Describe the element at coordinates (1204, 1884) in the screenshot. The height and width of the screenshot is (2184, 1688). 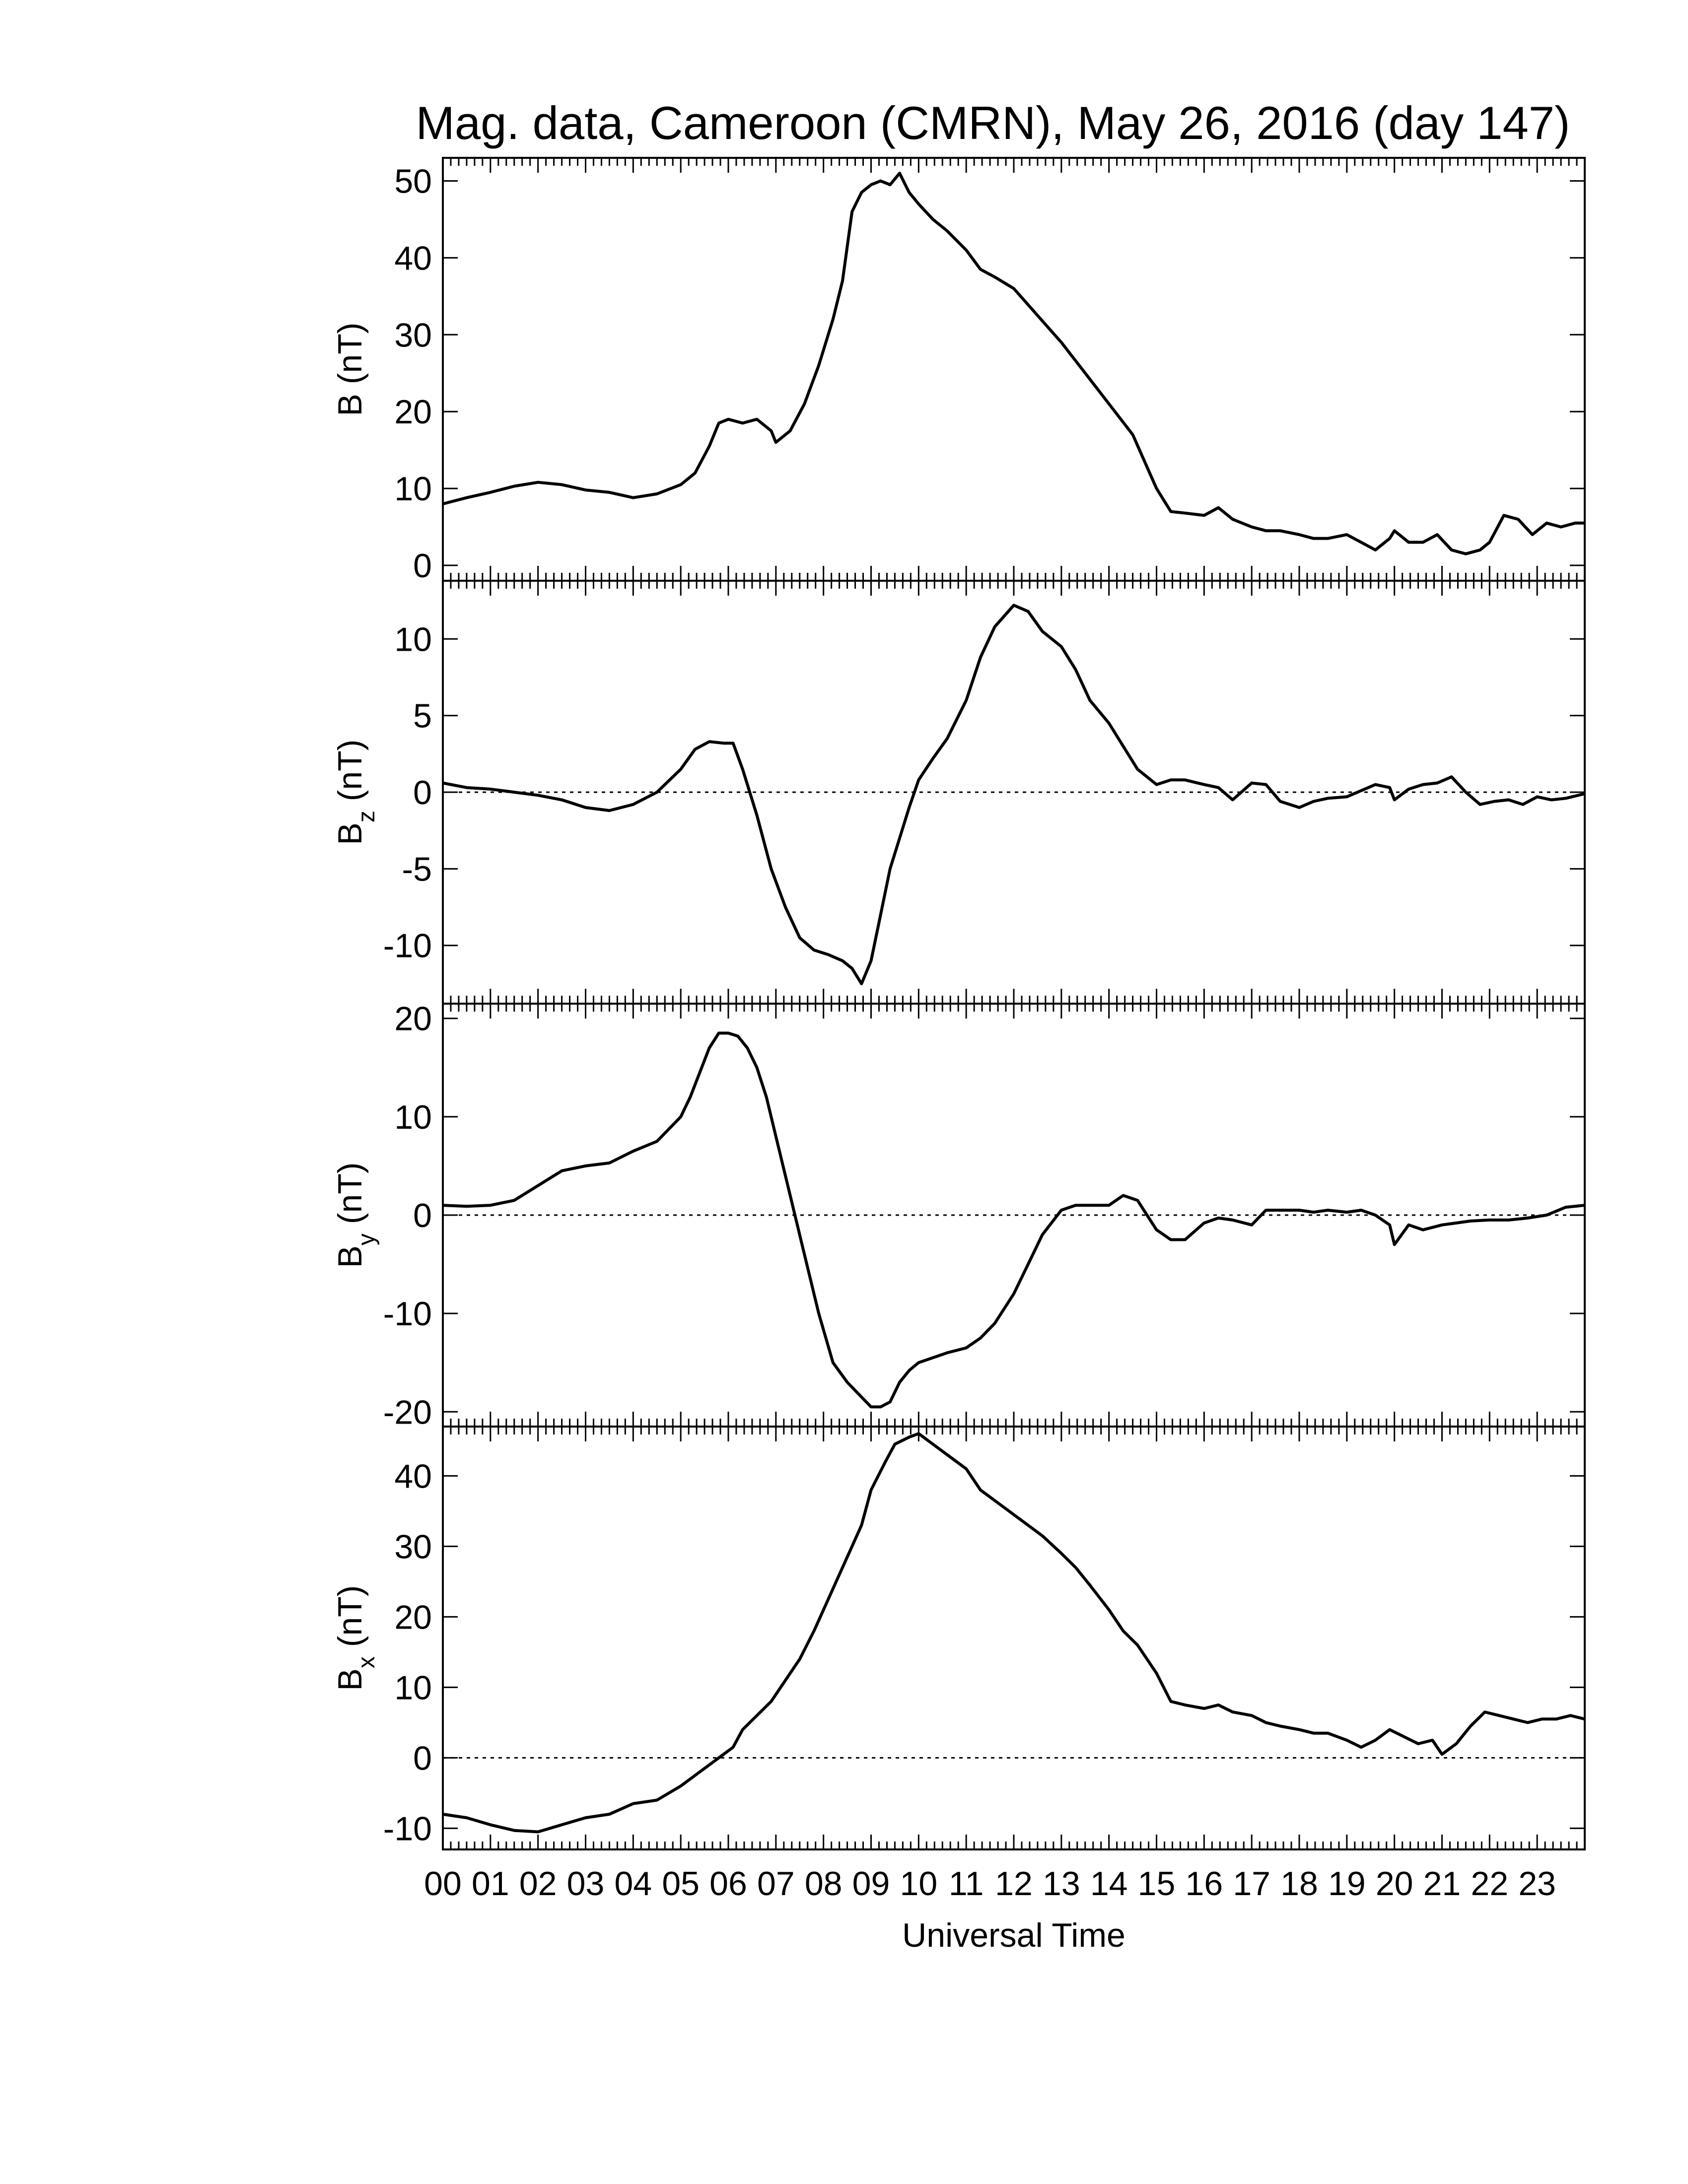
I see `x-tick-label: 16` at that location.